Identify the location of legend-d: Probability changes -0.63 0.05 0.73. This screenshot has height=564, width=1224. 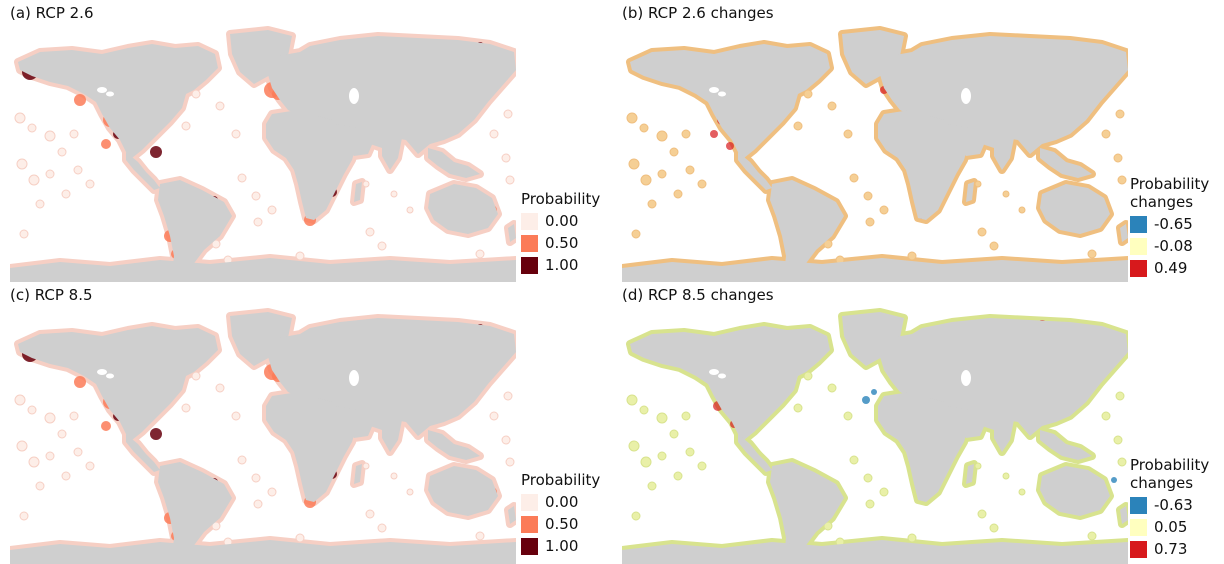
(1169, 508).